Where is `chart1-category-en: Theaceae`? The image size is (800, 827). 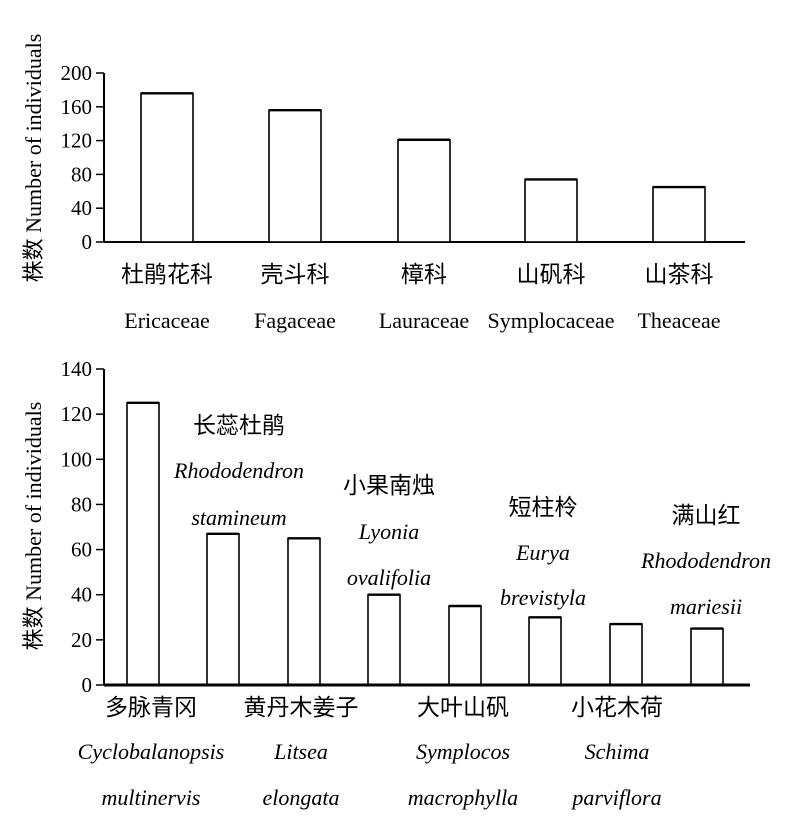 chart1-category-en: Theaceae is located at coordinates (678, 320).